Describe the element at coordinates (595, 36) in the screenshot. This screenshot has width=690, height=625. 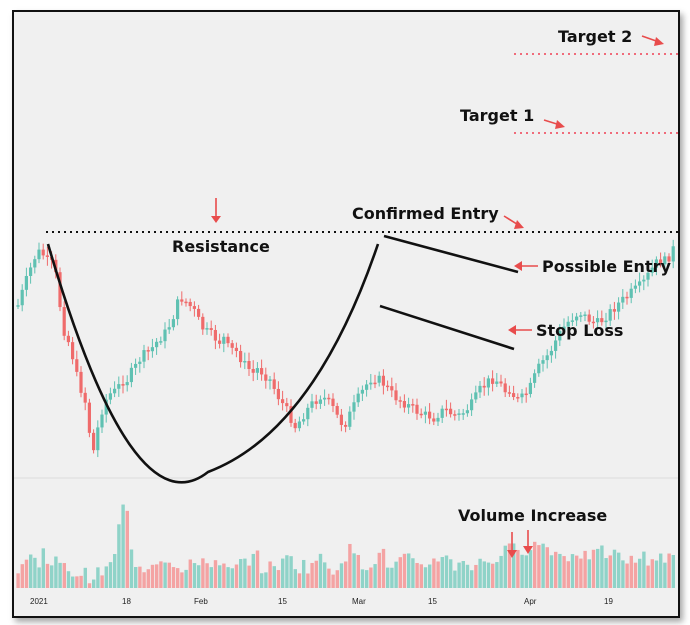
I see `target-2-label: Target 2` at that location.